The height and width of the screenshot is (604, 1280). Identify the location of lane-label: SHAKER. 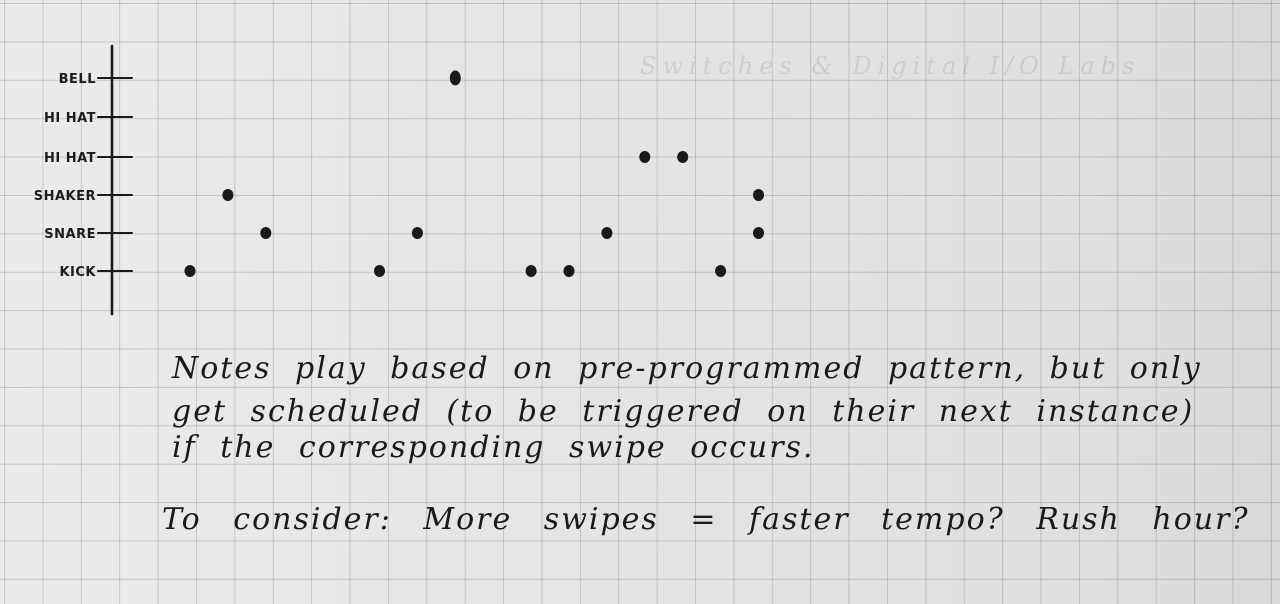
(65, 196).